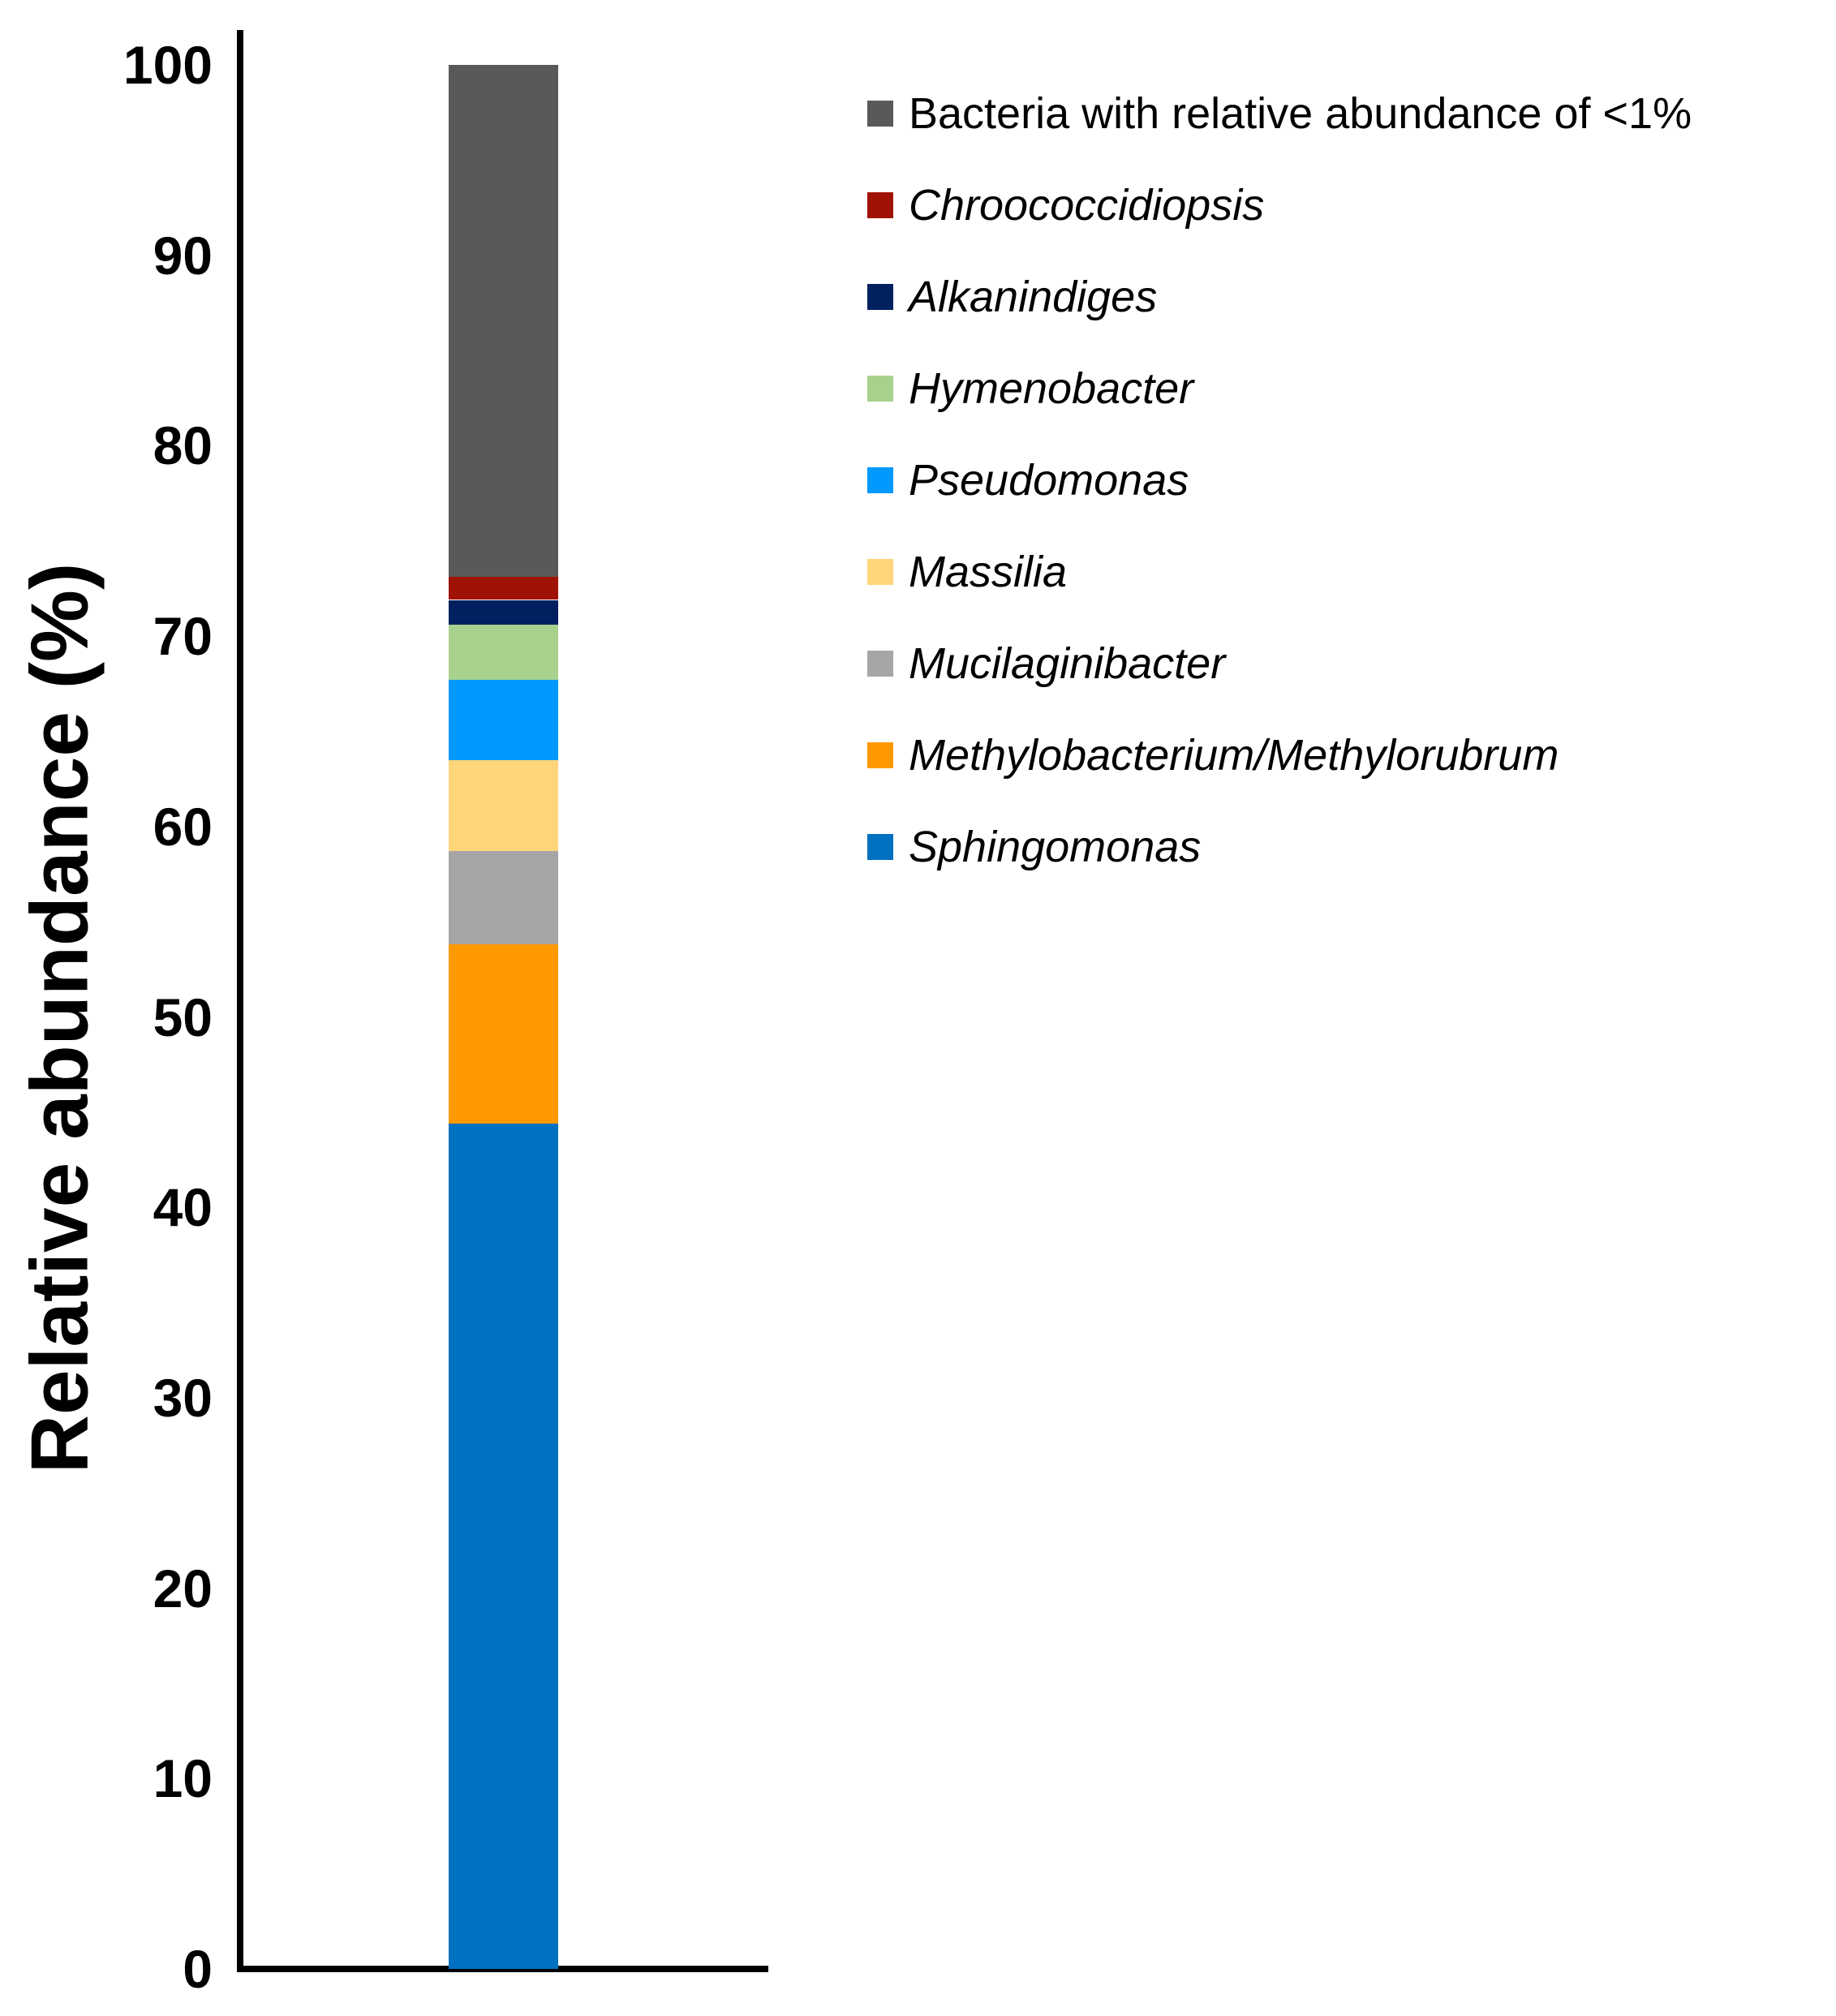 This screenshot has height=2016, width=1836. Describe the element at coordinates (183, 1017) in the screenshot. I see `y-tick-label-50: 50` at that location.